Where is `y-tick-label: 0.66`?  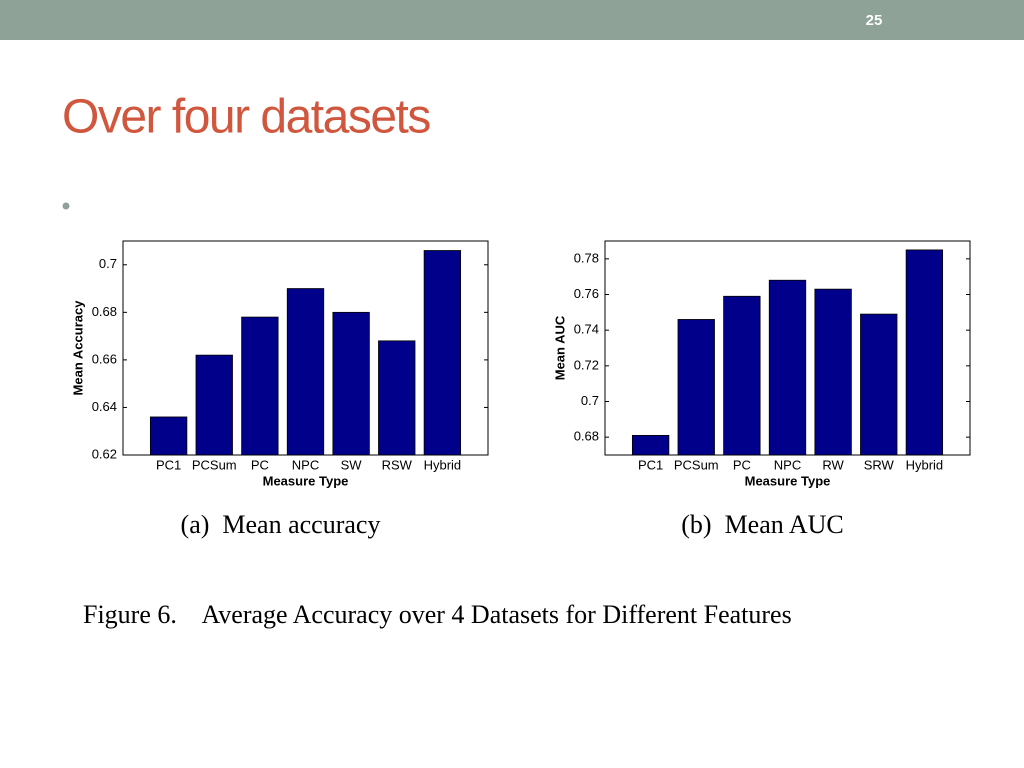
y-tick-label: 0.66 is located at coordinates (104, 358).